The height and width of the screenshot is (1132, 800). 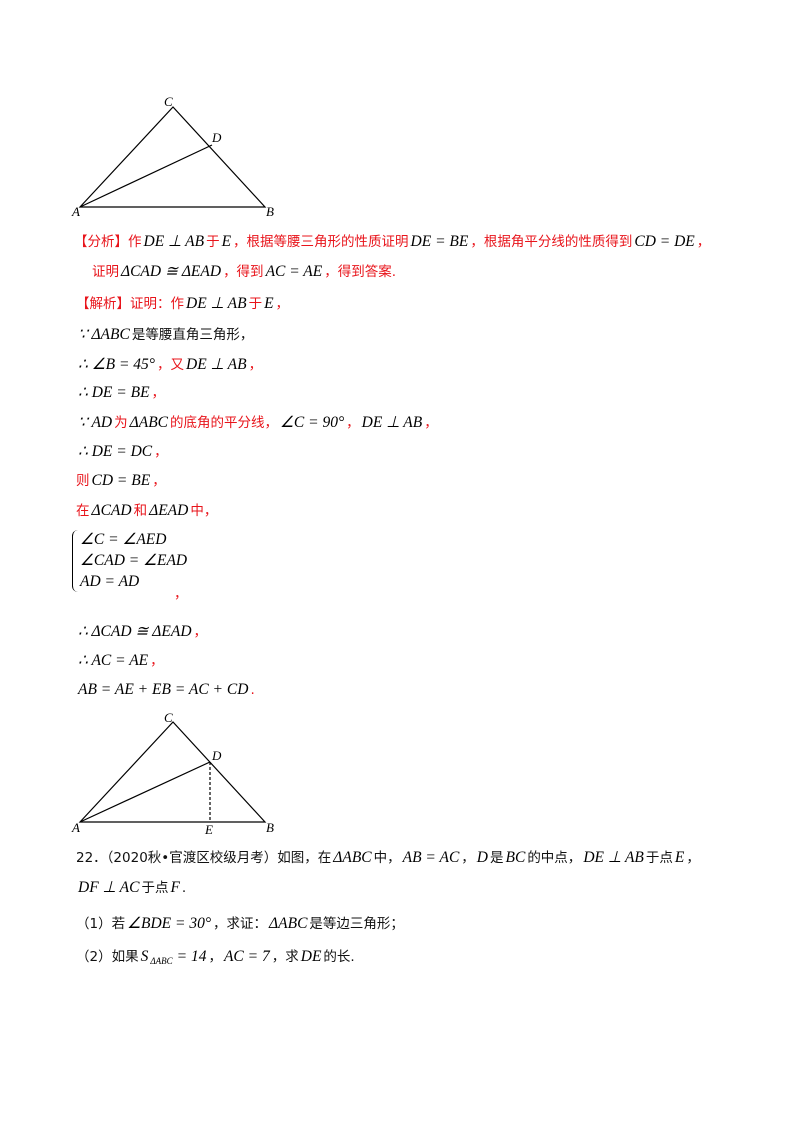 I want to click on text: ，求, so click(x=285, y=957).